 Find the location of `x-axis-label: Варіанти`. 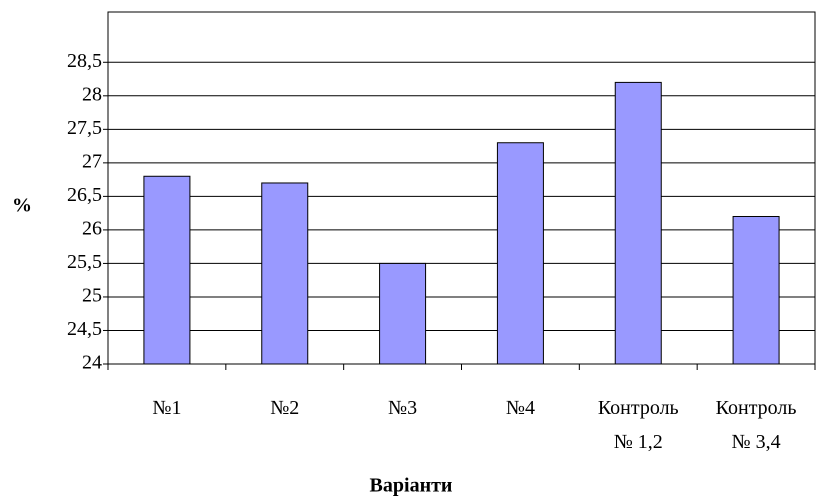

x-axis-label: Варіанти is located at coordinates (411, 486).